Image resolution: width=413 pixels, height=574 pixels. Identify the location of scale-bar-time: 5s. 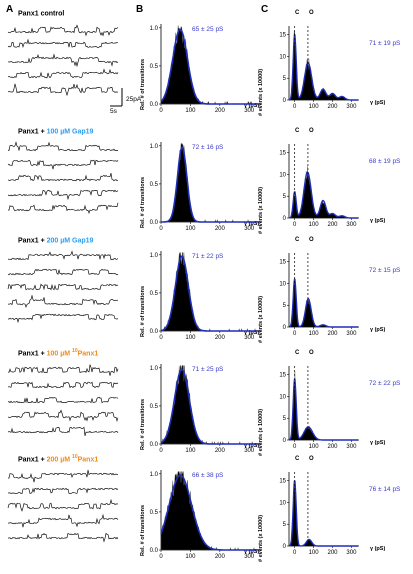
(113, 111).